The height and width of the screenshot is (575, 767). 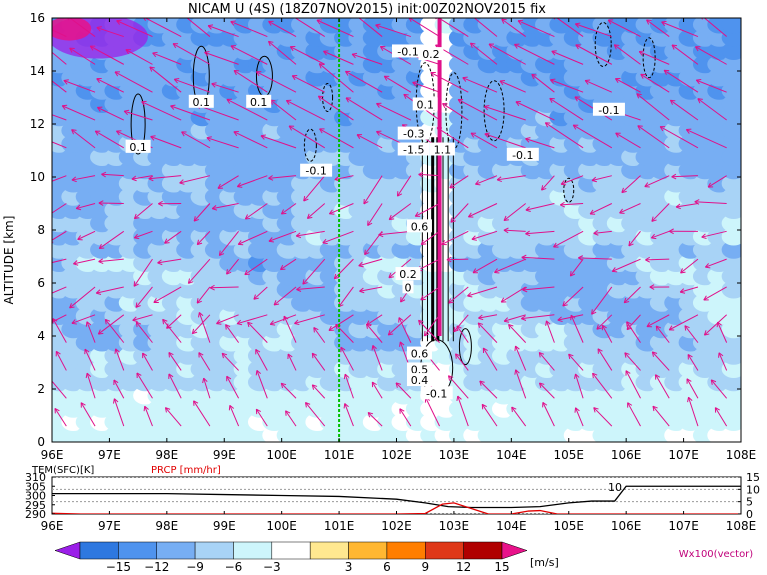 What do you see at coordinates (339, 455) in the screenshot?
I see `svg-text: 101E` at bounding box center [339, 455].